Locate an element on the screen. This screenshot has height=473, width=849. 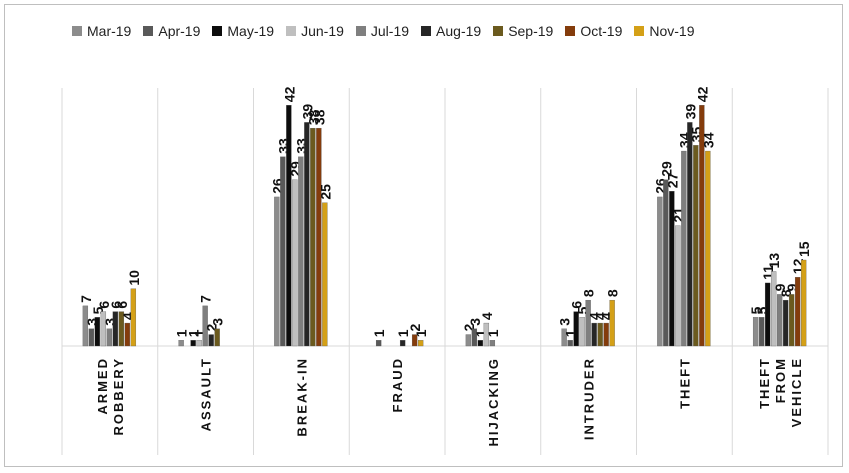
legend-label: Apr-19 is located at coordinates (179, 31).